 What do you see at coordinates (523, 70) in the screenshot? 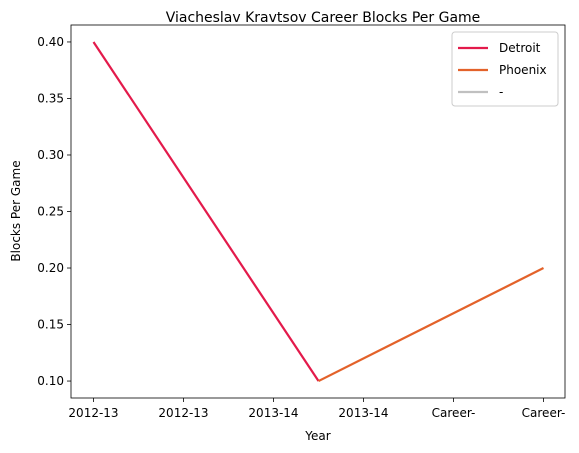
I see `legend-label: Phoenix` at bounding box center [523, 70].